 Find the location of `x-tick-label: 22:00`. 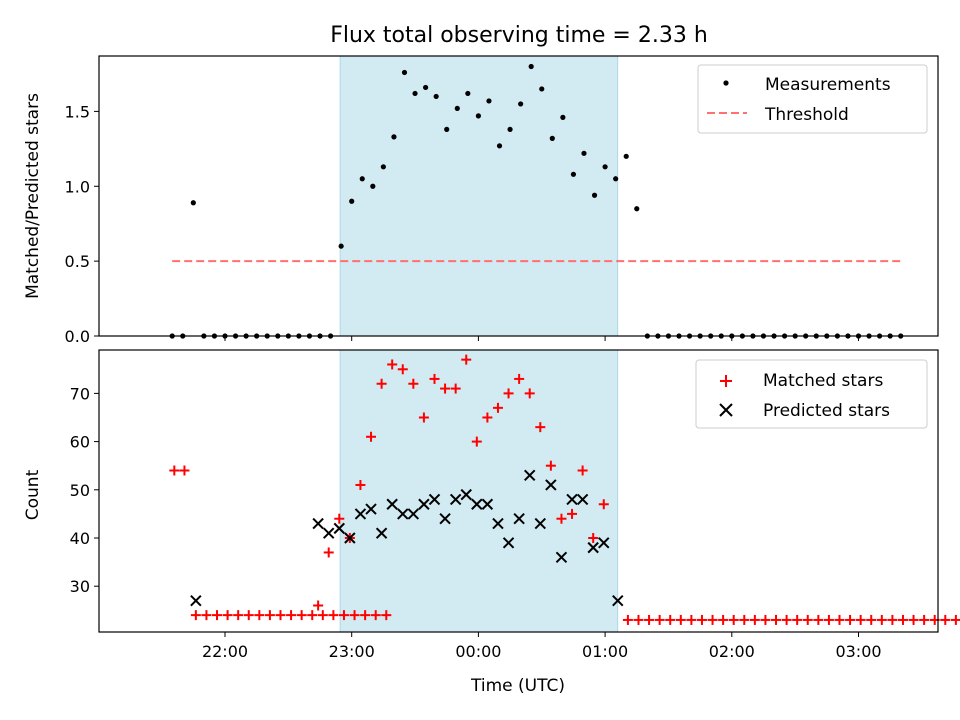

x-tick-label: 22:00 is located at coordinates (225, 651).